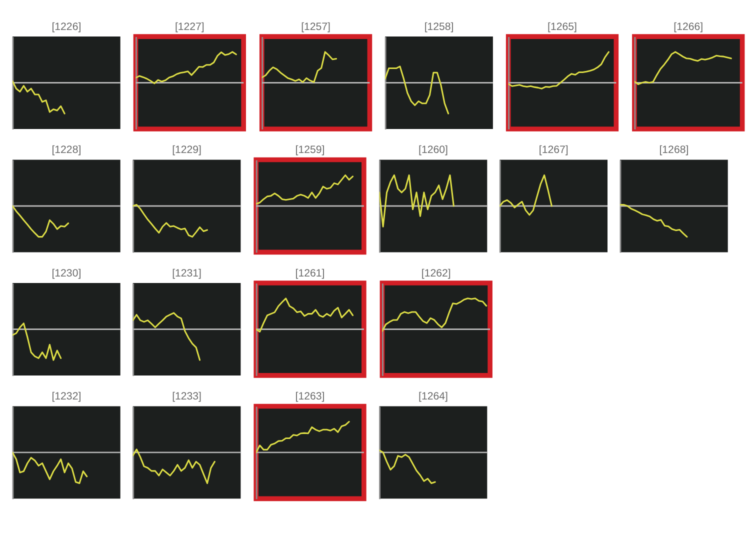 This screenshot has width=750, height=554. Describe the element at coordinates (689, 26) in the screenshot. I see `chart-title: [1266]` at that location.